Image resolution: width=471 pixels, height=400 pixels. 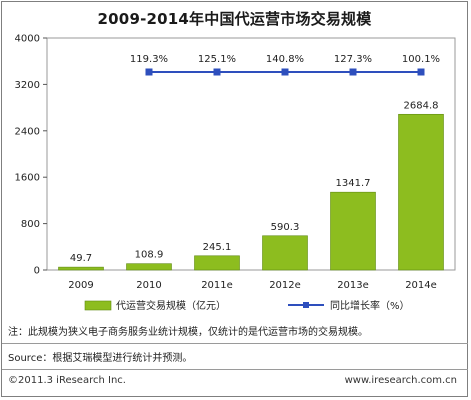 What do you see at coordinates (80, 285) in the screenshot?
I see `x-tick-label: 2009` at bounding box center [80, 285].